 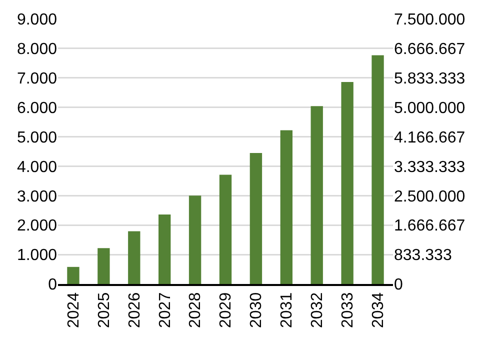 I want to click on y2-tick-label: 4.166.667, so click(x=430, y=137).